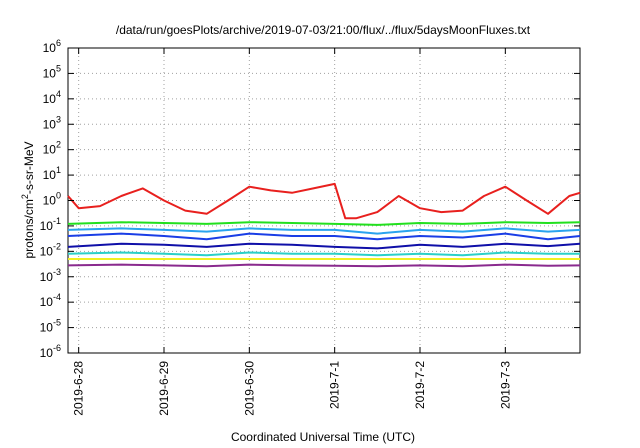 This screenshot has width=640, height=448. Describe the element at coordinates (52, 173) in the screenshot. I see `y-tick-label: 10¹` at that location.